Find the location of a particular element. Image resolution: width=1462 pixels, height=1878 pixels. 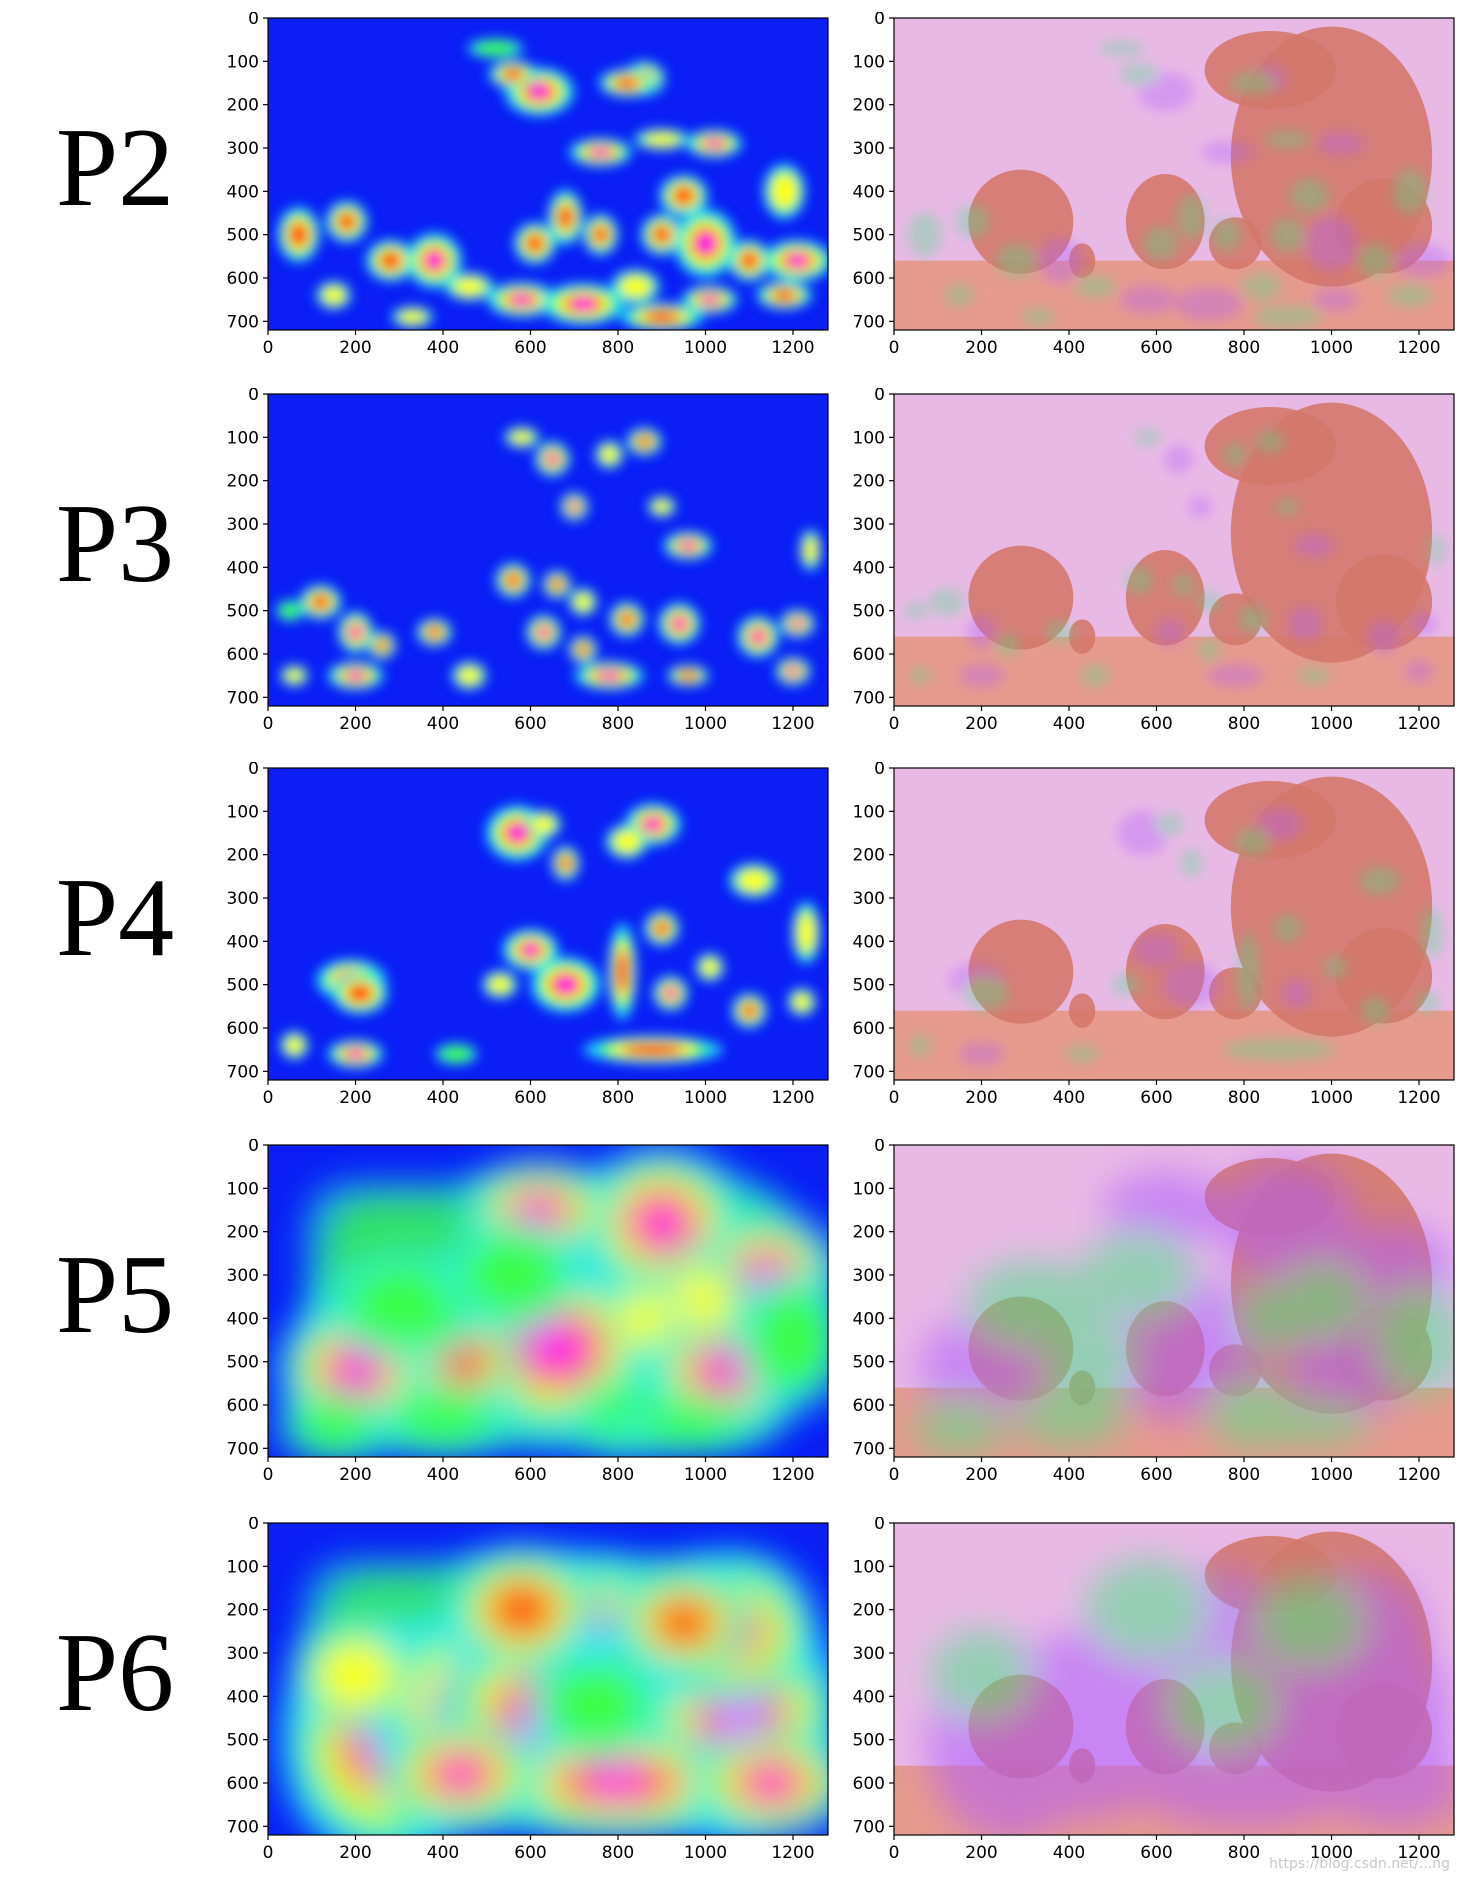

x-tick: 1200 is located at coordinates (793, 1471).